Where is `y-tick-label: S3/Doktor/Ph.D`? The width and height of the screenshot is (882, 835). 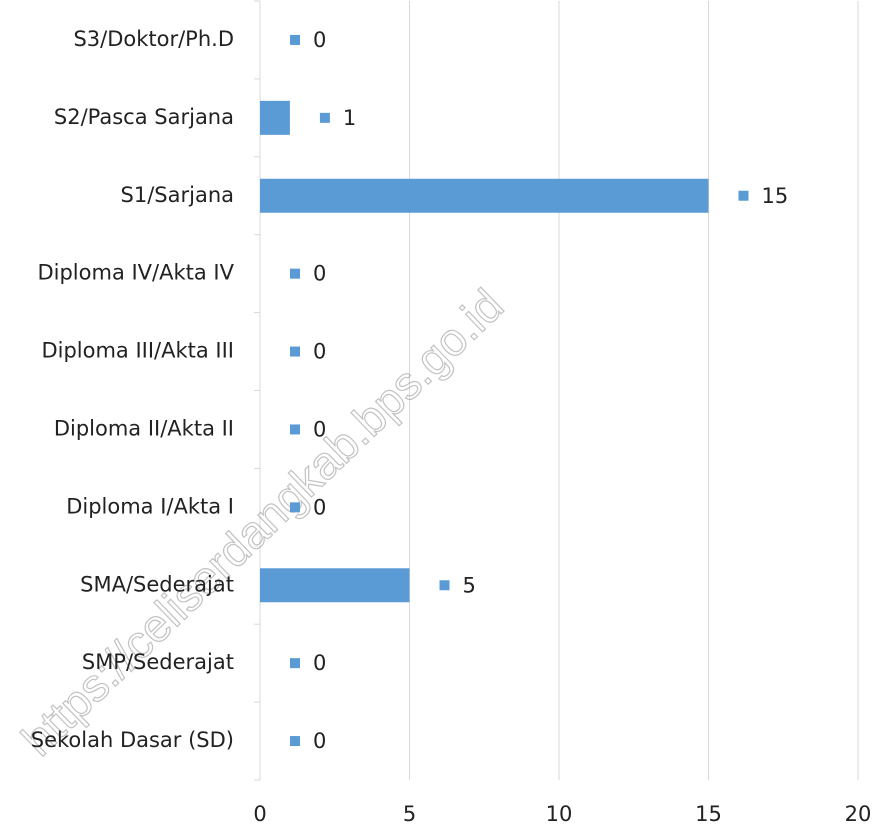
y-tick-label: S3/Doktor/Ph.D is located at coordinates (153, 39).